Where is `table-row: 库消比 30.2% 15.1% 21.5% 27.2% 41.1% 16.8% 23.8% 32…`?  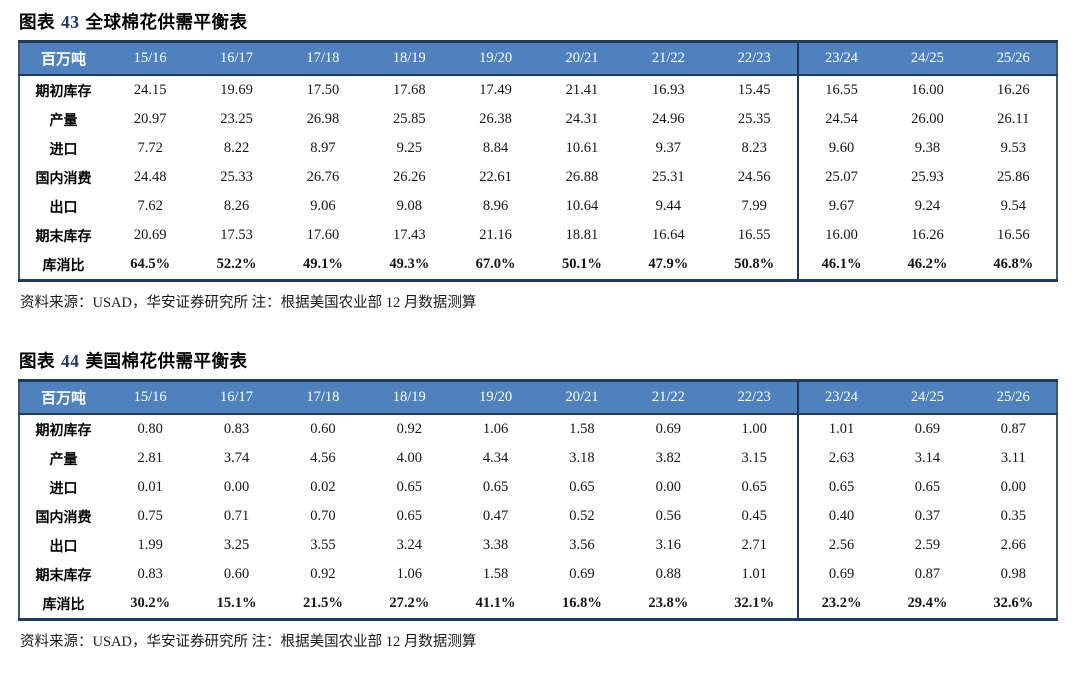 table-row: 库消比 30.2% 15.1% 21.5% 27.2% 41.1% 16.8% 23.8% 32… is located at coordinates (538, 604).